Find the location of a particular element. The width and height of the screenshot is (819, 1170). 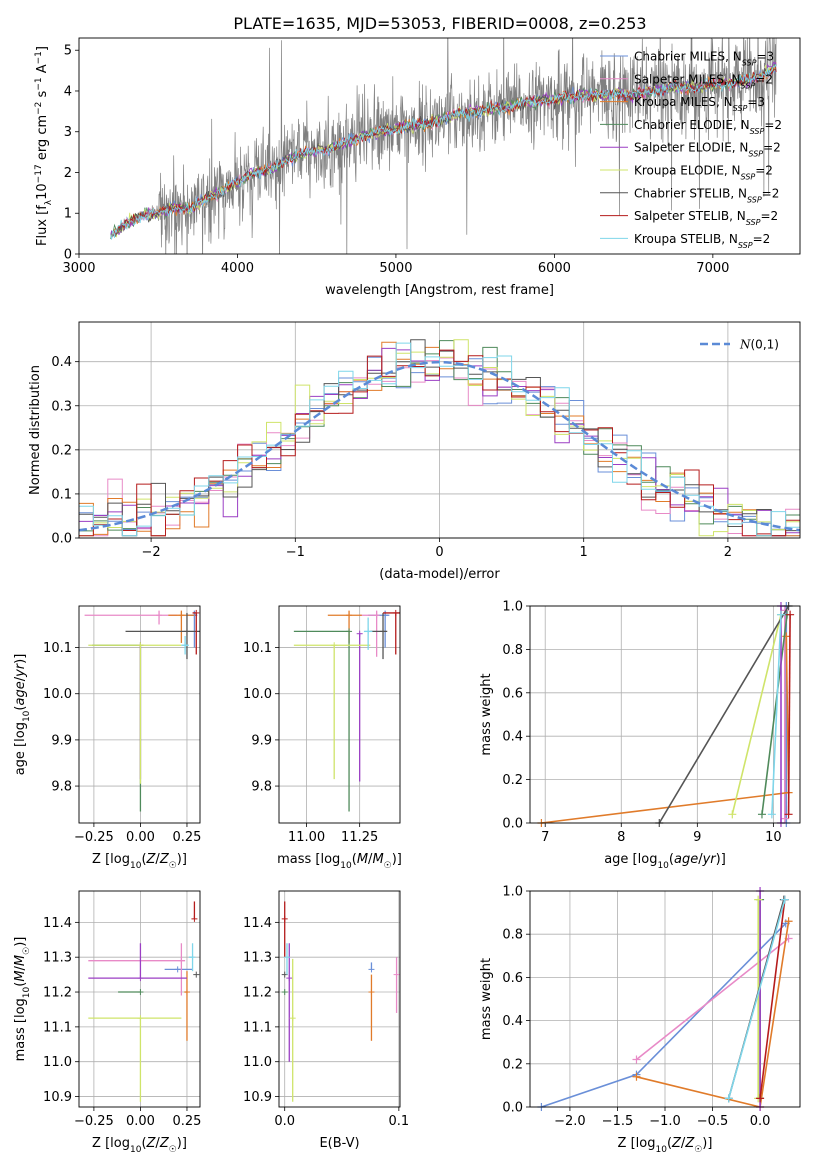

age_vs_mass-frame is located at coordinates (339, 714).